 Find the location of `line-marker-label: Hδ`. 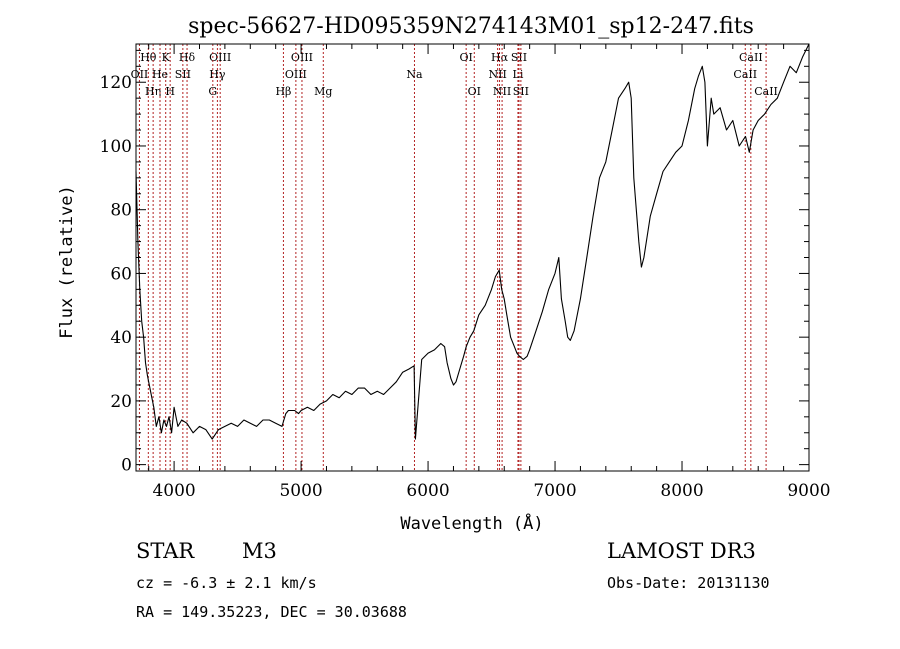

line-marker-label: Hδ is located at coordinates (187, 57).